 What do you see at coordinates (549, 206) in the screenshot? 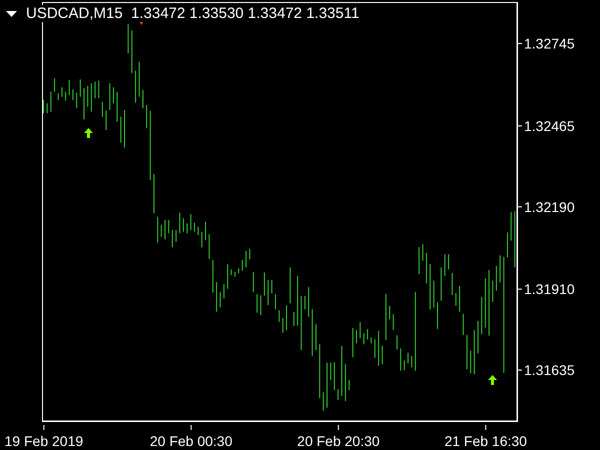
I see `y-tick-label: 1.32190` at bounding box center [549, 206].